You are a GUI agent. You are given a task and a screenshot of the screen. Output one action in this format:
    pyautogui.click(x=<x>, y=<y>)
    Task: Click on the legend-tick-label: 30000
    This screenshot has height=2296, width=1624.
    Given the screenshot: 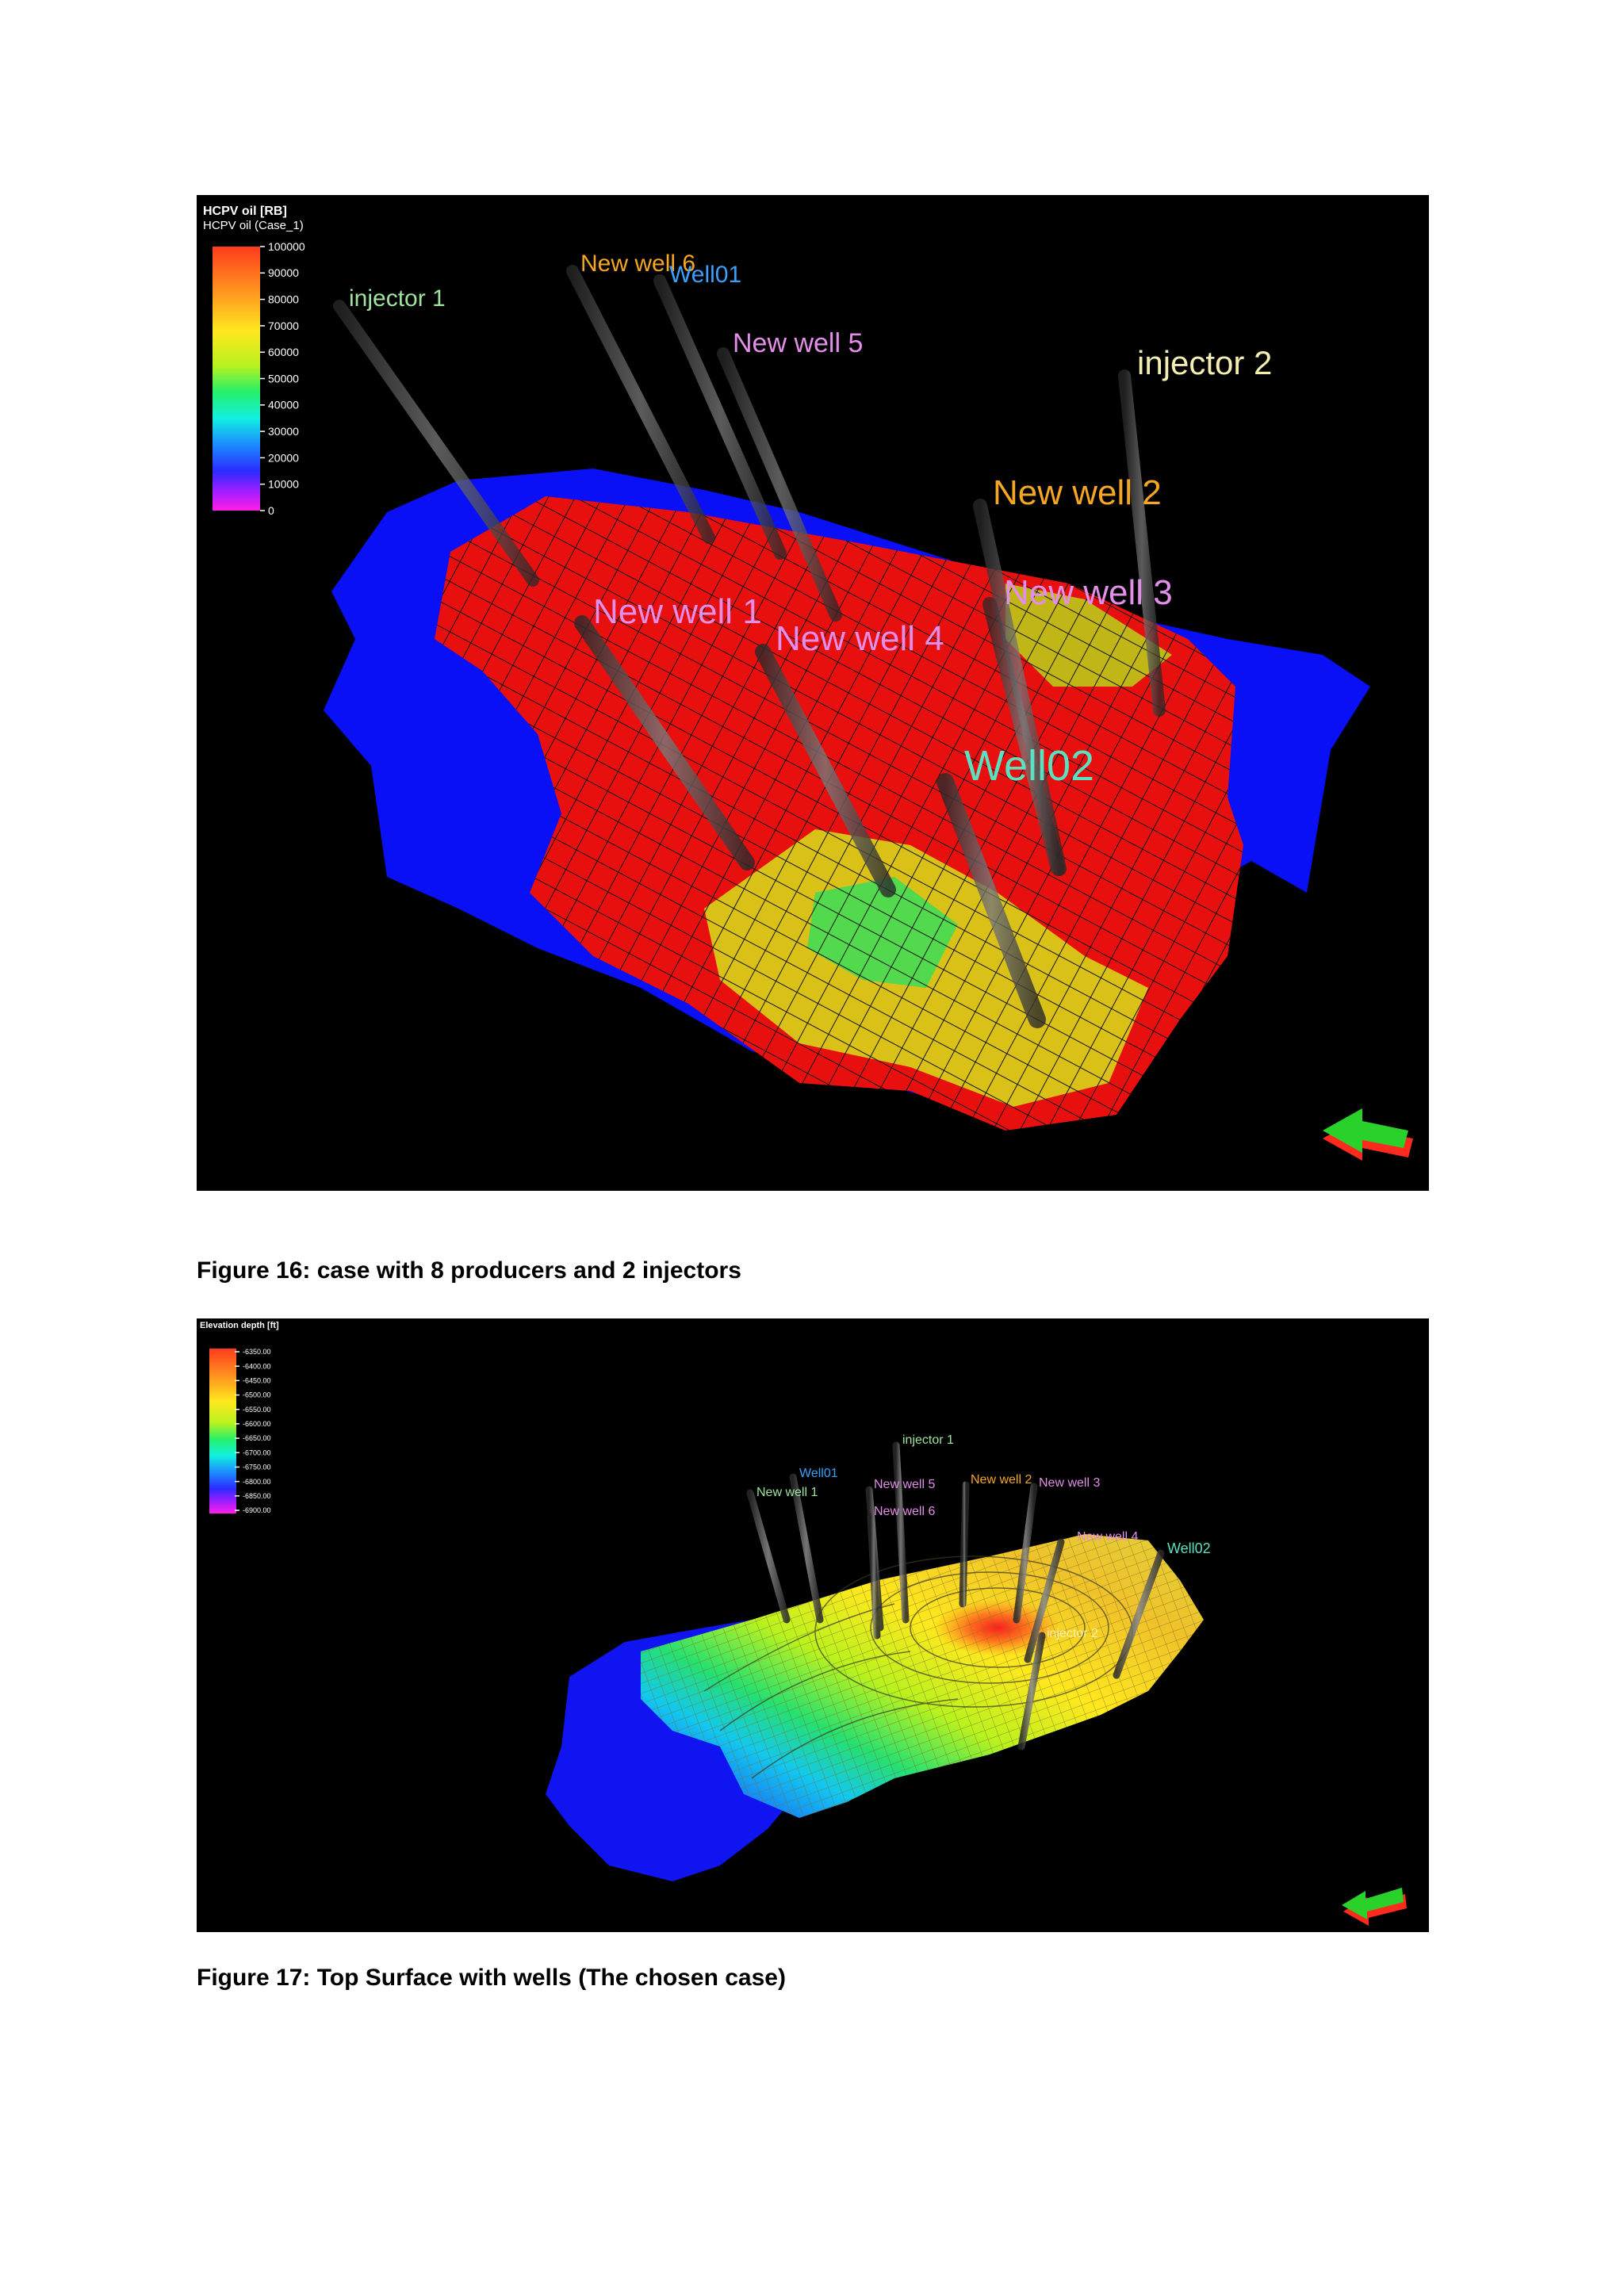 What is the action you would take?
    pyautogui.click(x=283, y=432)
    